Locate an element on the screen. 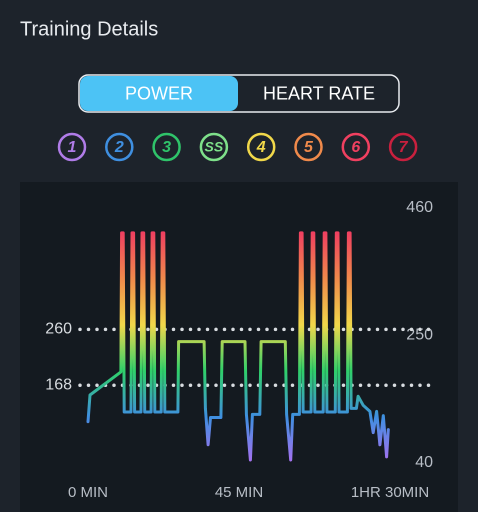 The height and width of the screenshot is (512, 478). zone-label: 1 is located at coordinates (72, 147).